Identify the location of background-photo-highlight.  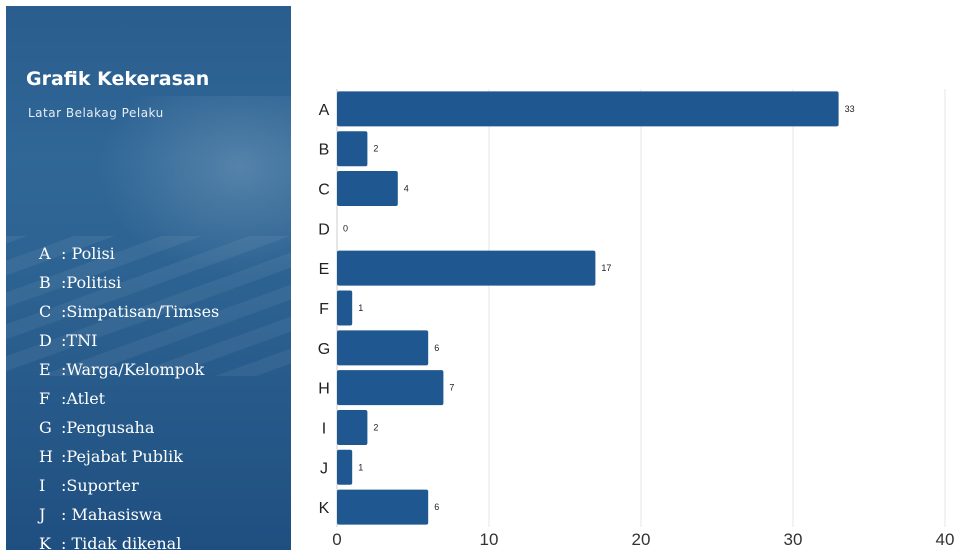
(193, 186).